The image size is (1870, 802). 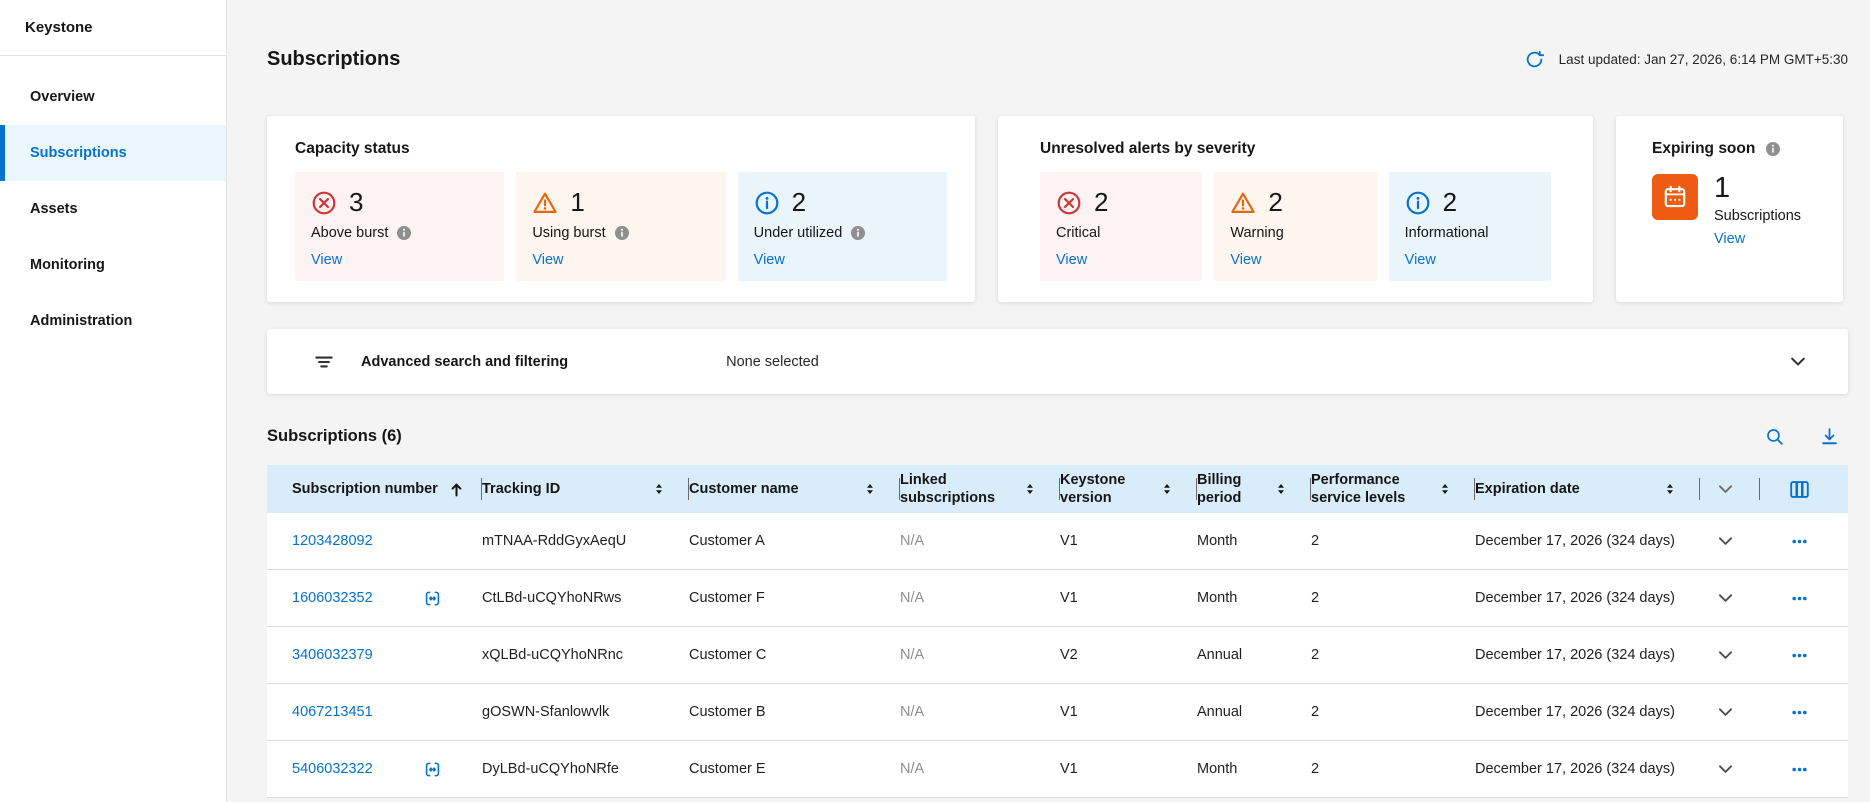 I want to click on capacity-status-card: Capacity status 3 Above burst View, so click(x=621, y=209).